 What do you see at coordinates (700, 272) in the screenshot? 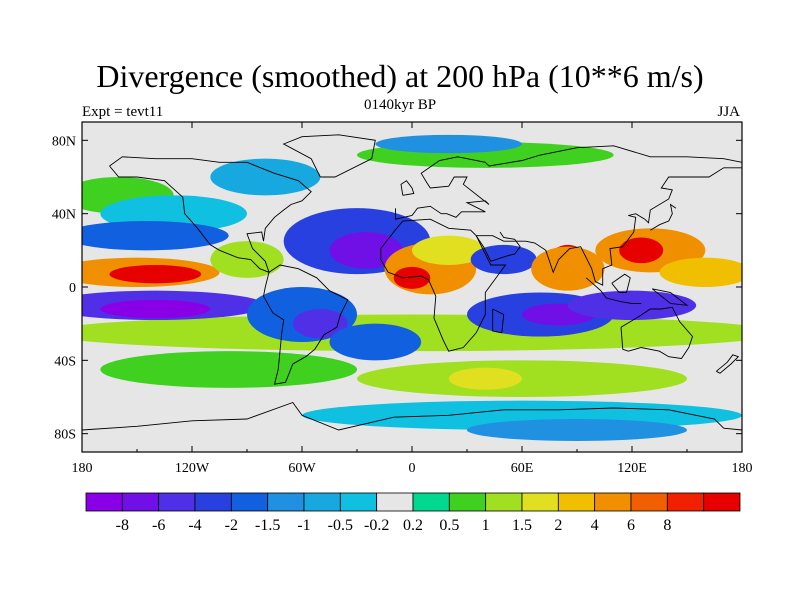
I see `field-se-pacific-orange` at bounding box center [700, 272].